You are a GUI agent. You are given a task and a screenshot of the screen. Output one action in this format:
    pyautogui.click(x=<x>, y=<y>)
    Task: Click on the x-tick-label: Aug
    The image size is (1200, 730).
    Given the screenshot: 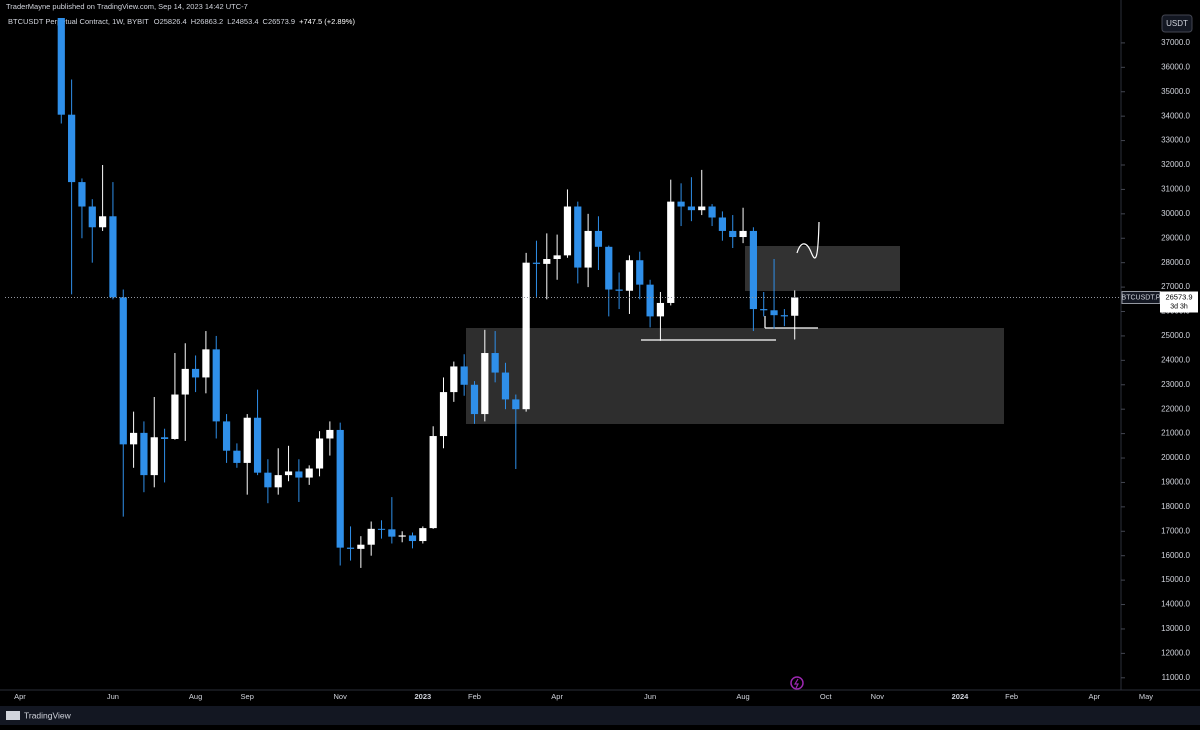 What is the action you would take?
    pyautogui.click(x=195, y=696)
    